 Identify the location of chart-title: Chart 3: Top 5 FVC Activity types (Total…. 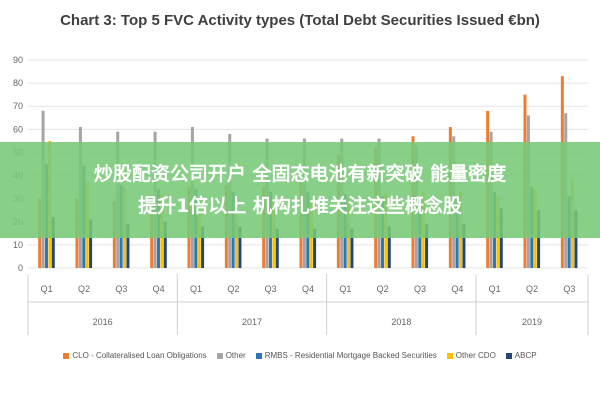
(300, 20).